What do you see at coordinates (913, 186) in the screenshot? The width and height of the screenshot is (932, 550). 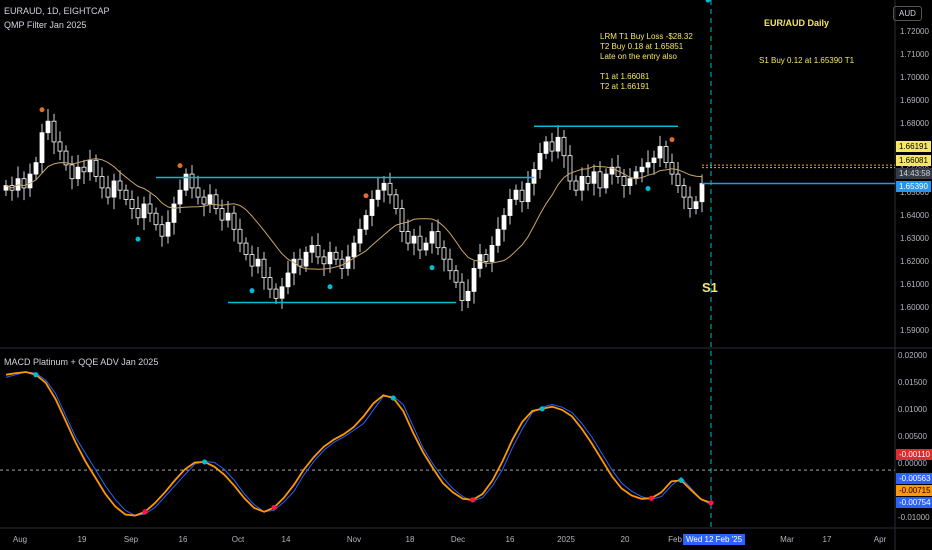 I see `price-tag: 1.65390` at bounding box center [913, 186].